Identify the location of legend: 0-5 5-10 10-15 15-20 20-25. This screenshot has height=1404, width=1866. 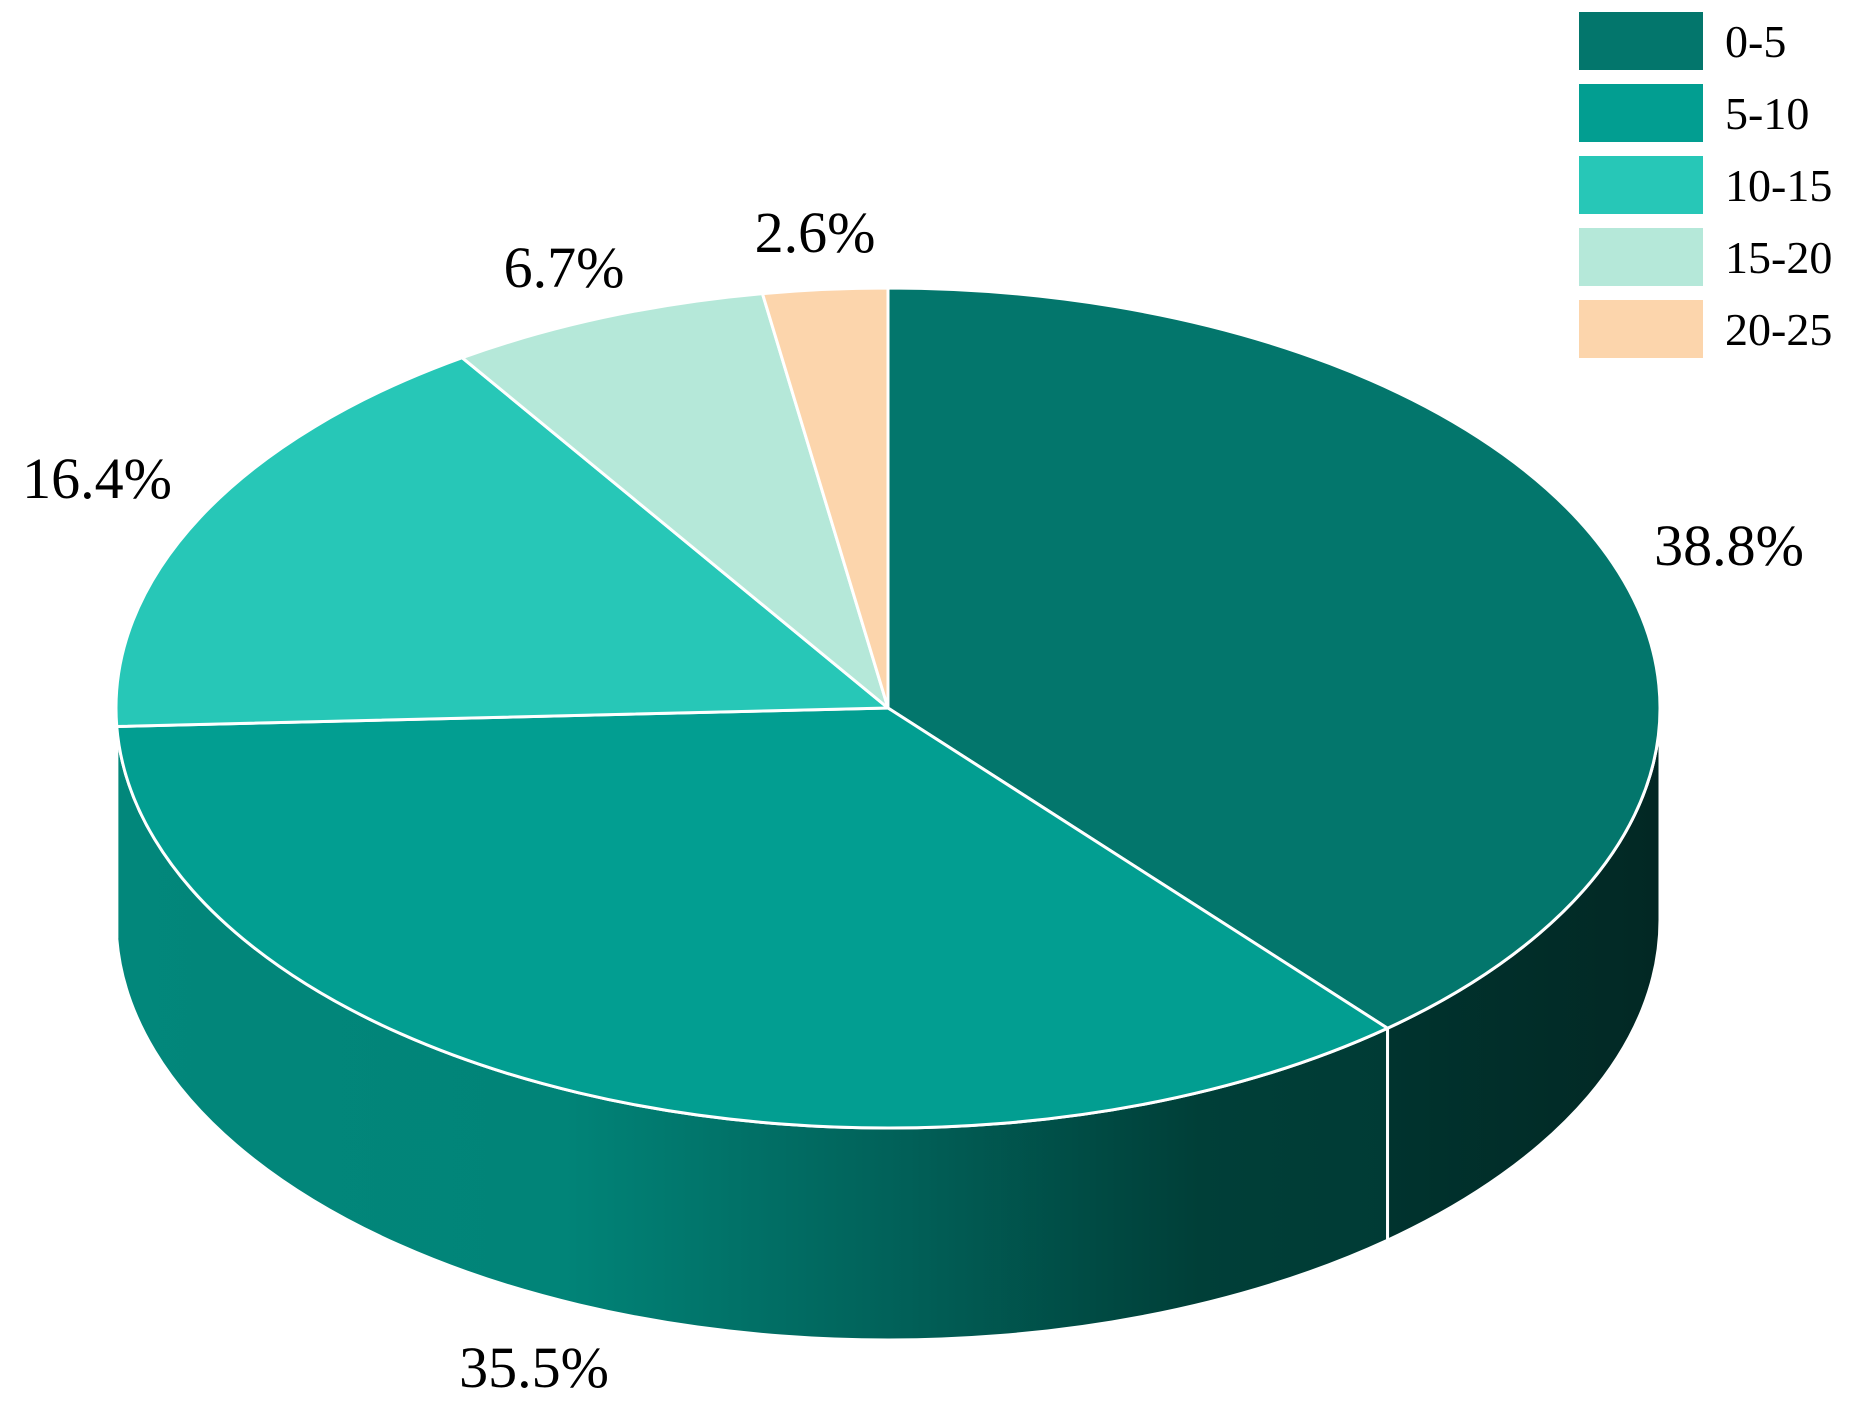
(1705, 185).